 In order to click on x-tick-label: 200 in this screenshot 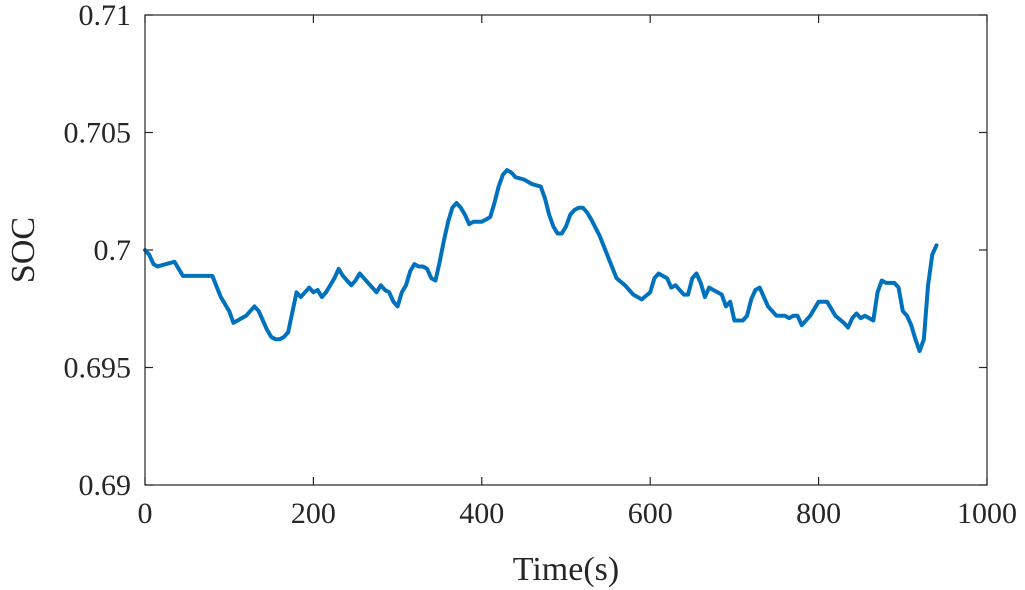, I will do `click(313, 513)`.